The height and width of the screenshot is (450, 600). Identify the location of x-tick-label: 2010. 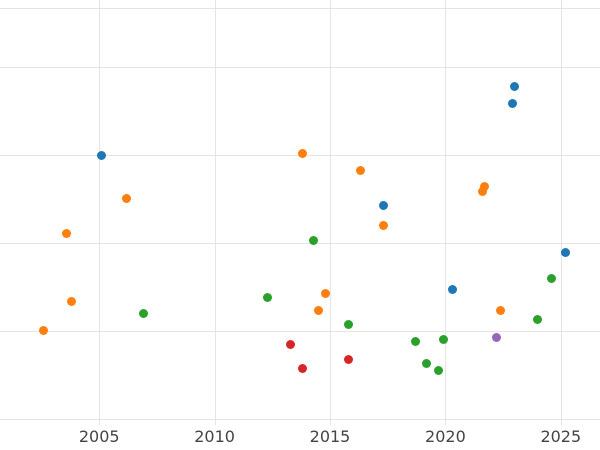
(214, 436).